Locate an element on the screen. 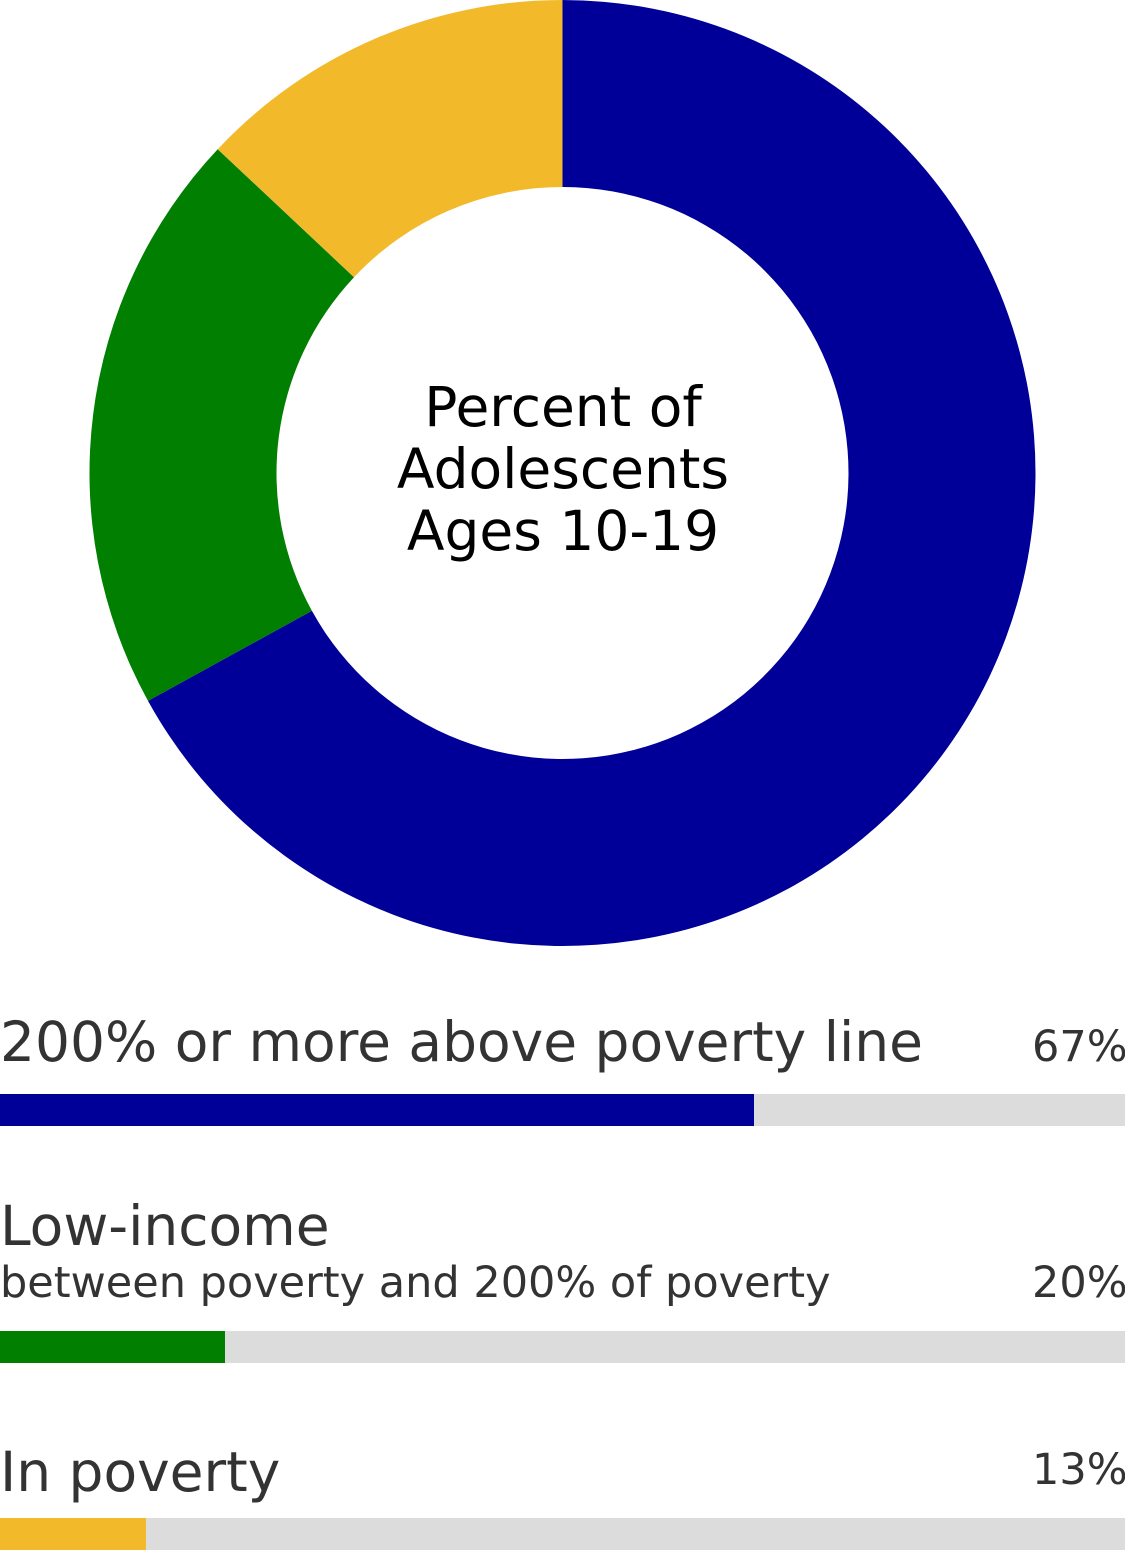 The width and height of the screenshot is (1125, 1550). donut-center-title: Percent of Adolescents Ages 10-19 is located at coordinates (563, 469).